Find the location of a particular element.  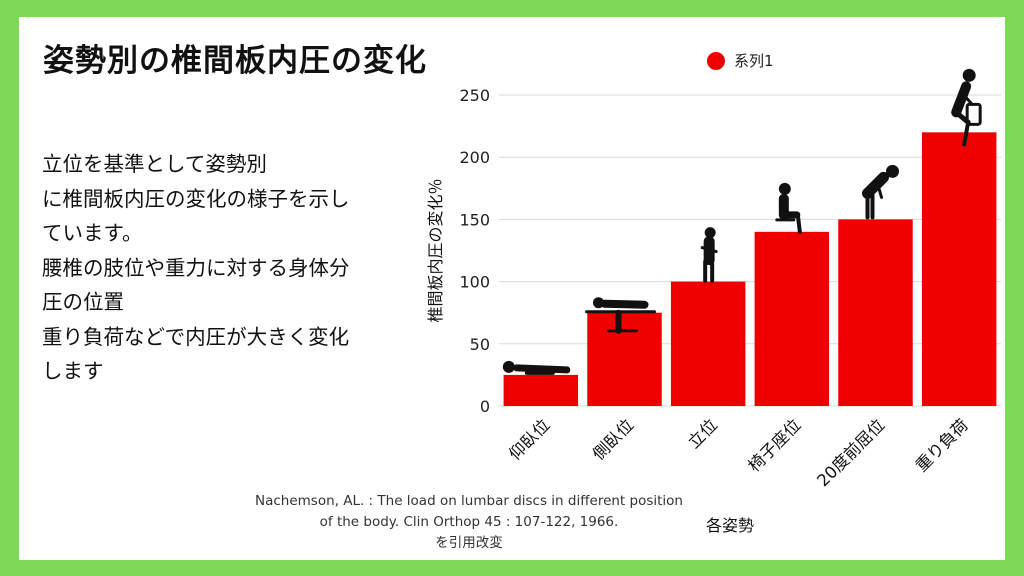

category-label: 仰臥位 is located at coordinates (529, 439).